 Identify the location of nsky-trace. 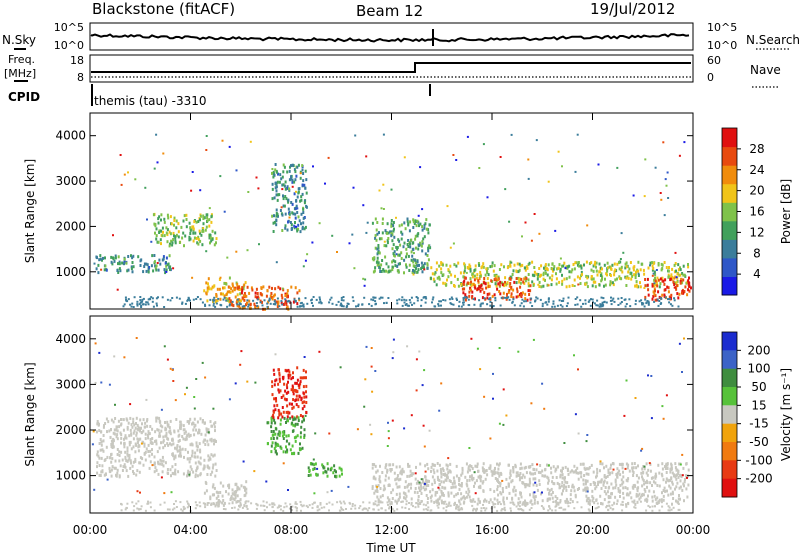
(390, 38).